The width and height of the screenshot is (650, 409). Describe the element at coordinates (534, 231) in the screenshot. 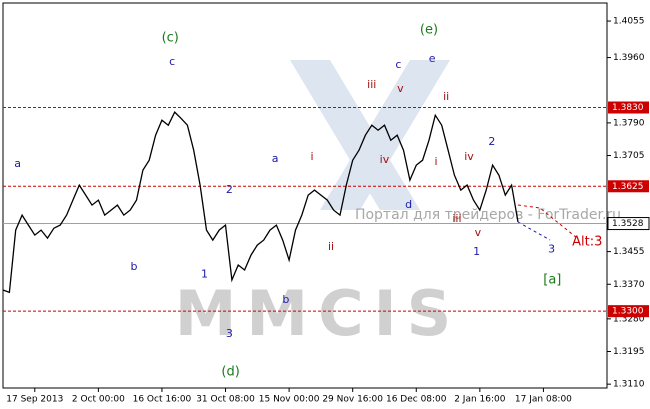

I see `forecast` at that location.